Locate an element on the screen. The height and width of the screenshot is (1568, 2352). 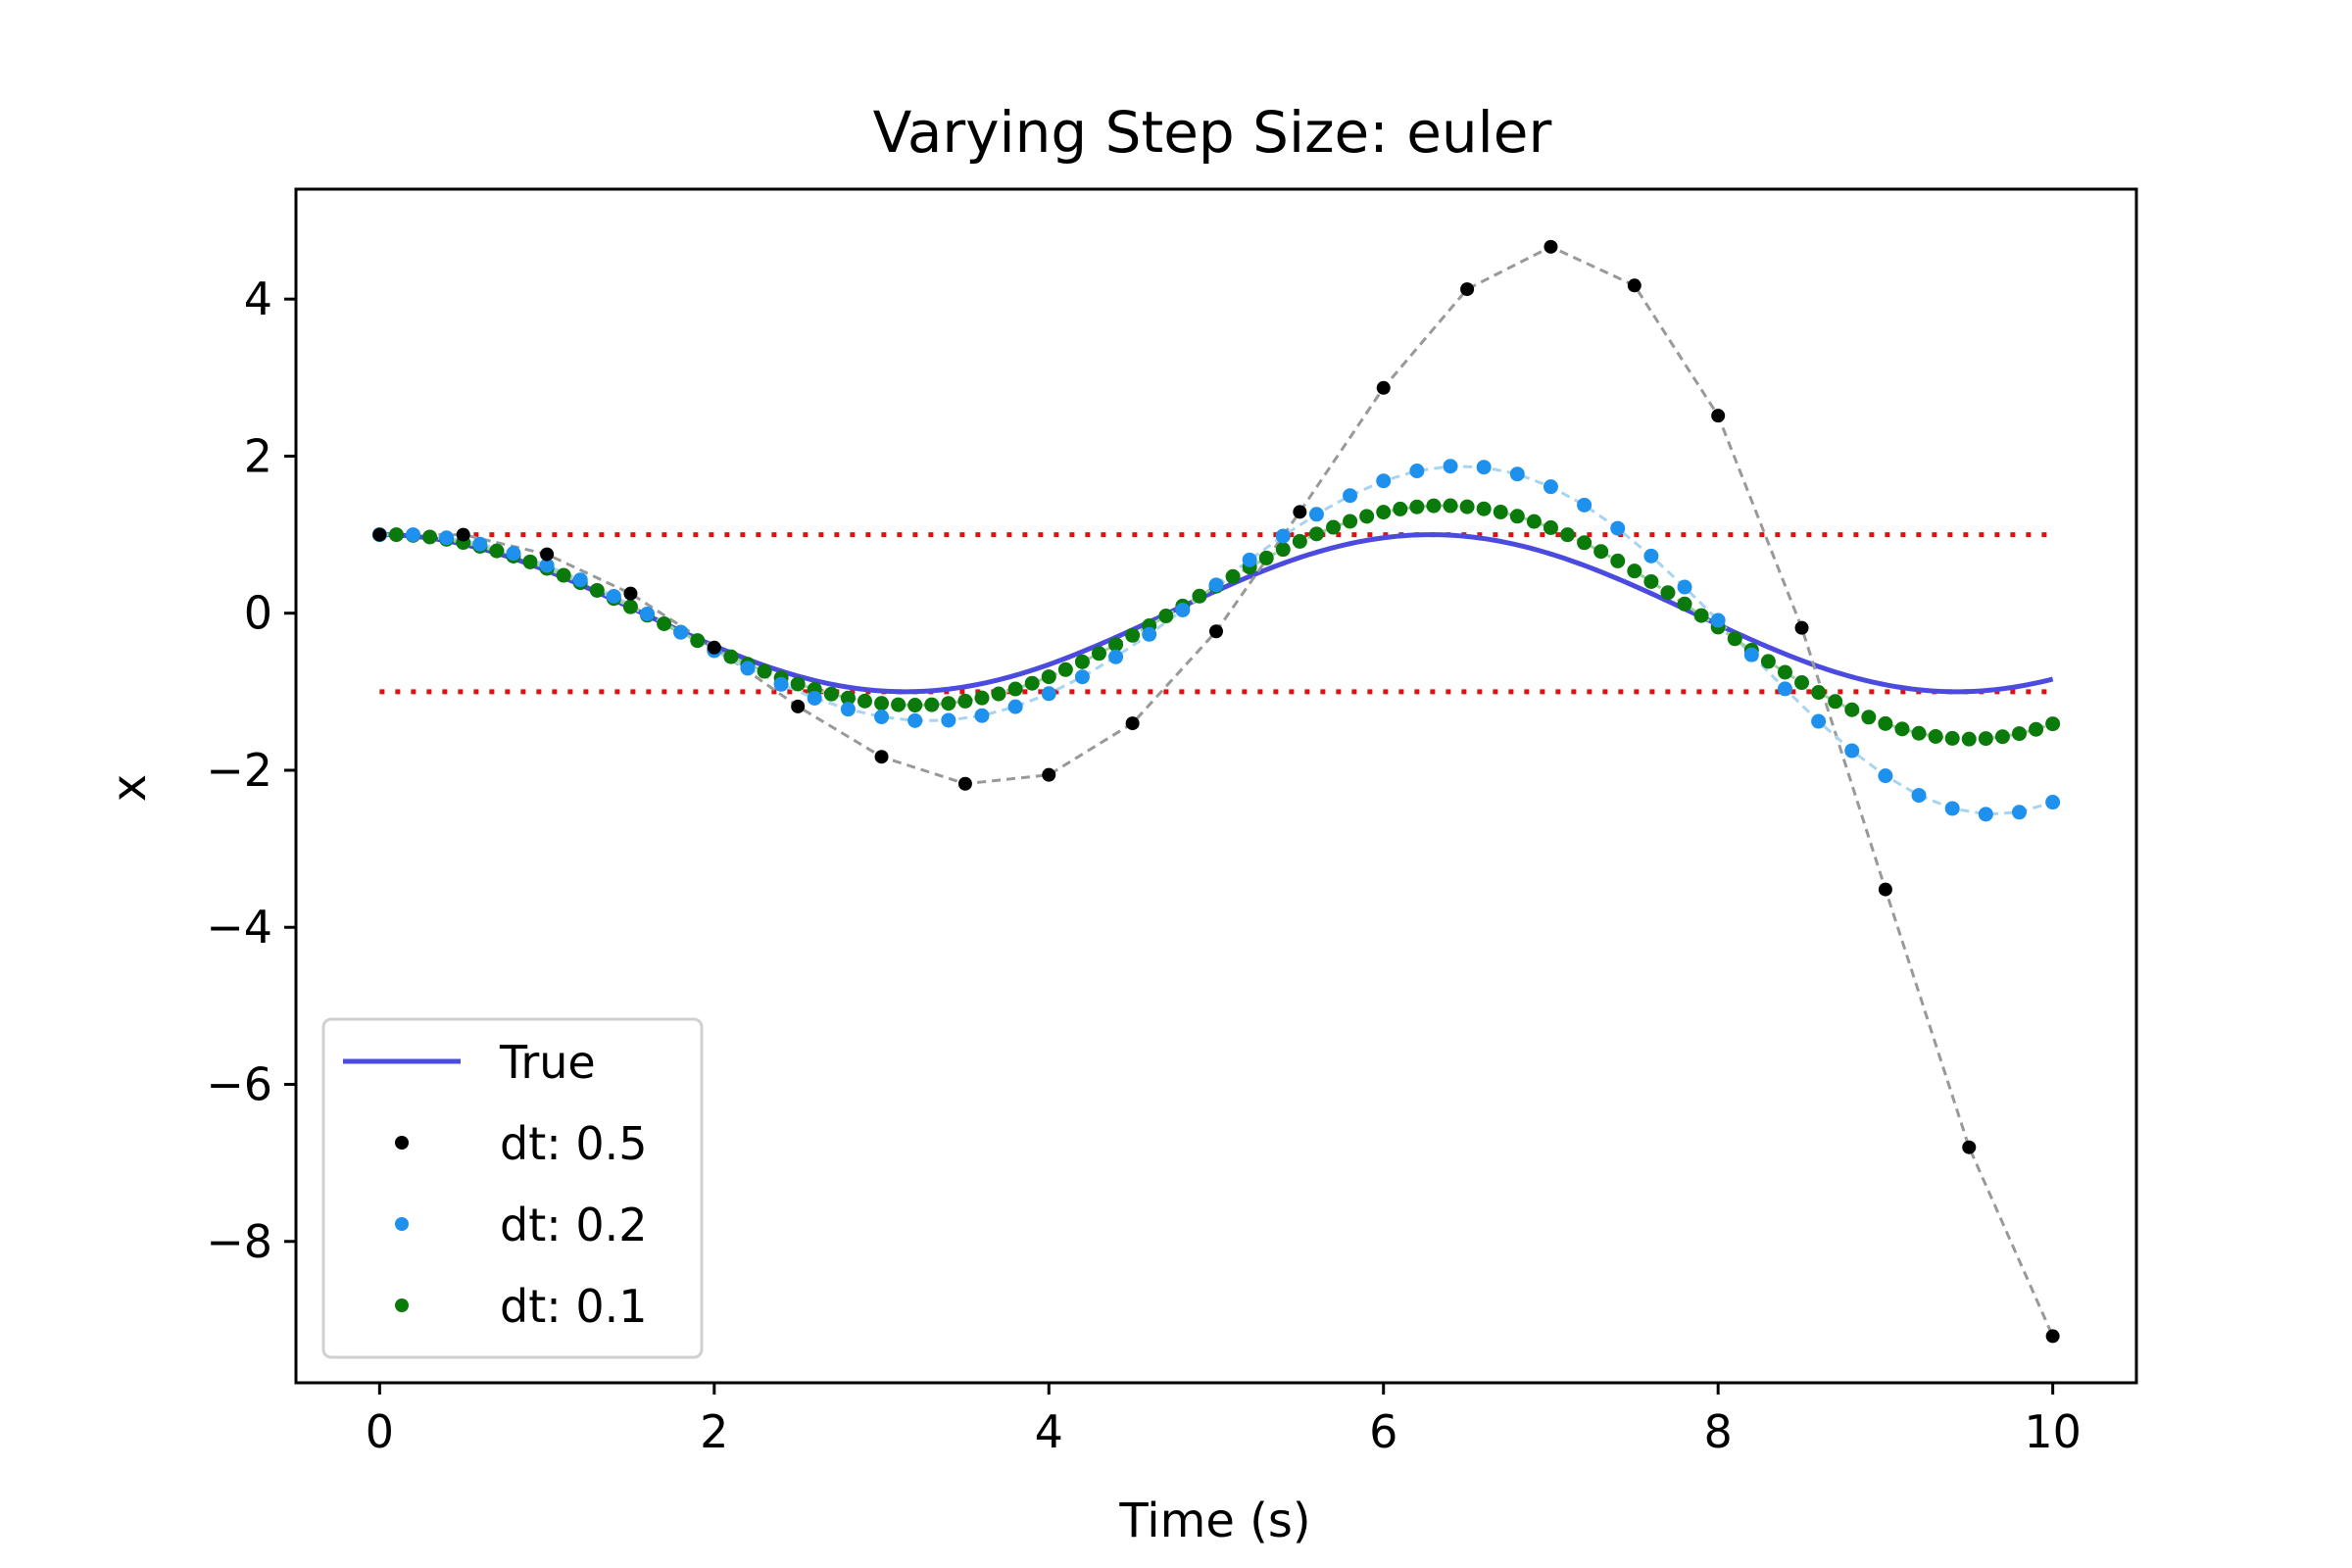
legend: True dt: 0.5 dt: 0.2 dt: 0.1 is located at coordinates (512, 1188).